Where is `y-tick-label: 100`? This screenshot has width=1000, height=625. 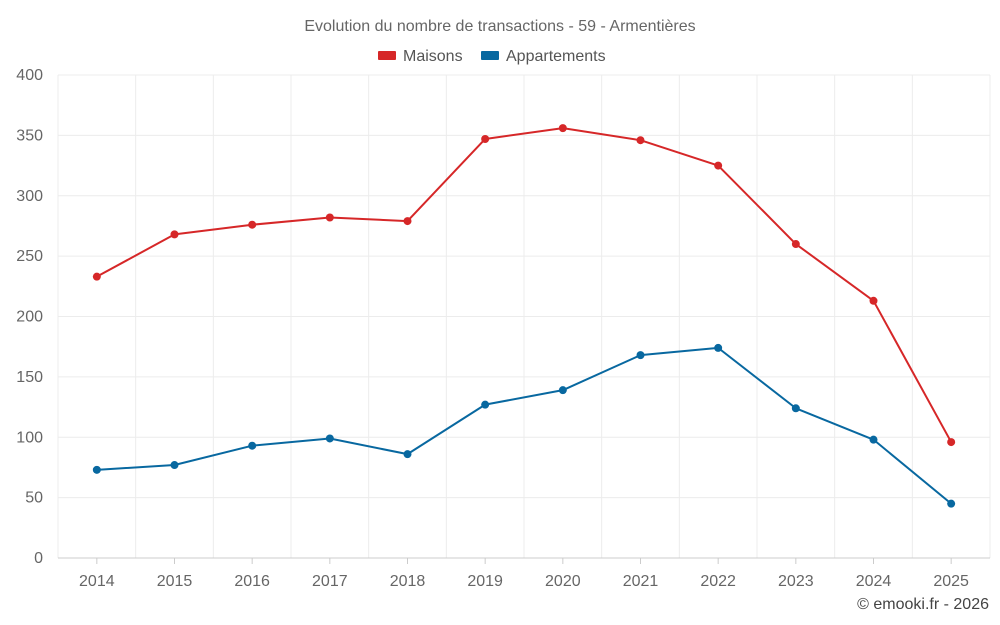
y-tick-label: 100 is located at coordinates (29, 437).